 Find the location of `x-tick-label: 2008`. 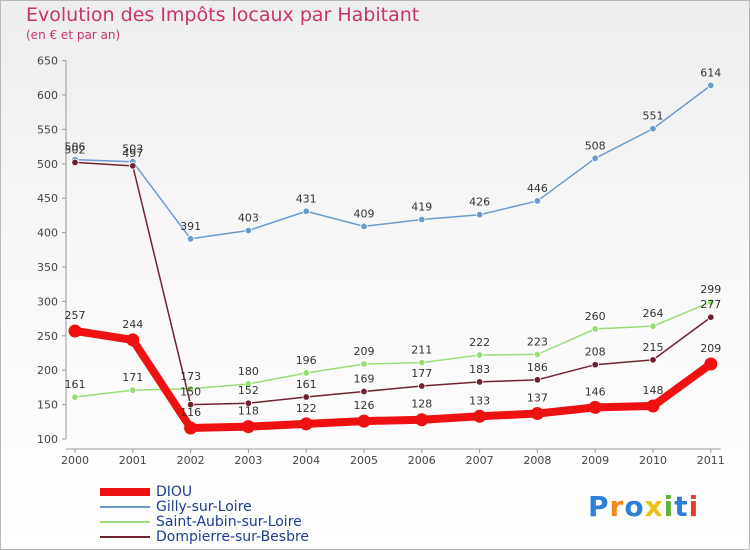

x-tick-label: 2008 is located at coordinates (537, 460).